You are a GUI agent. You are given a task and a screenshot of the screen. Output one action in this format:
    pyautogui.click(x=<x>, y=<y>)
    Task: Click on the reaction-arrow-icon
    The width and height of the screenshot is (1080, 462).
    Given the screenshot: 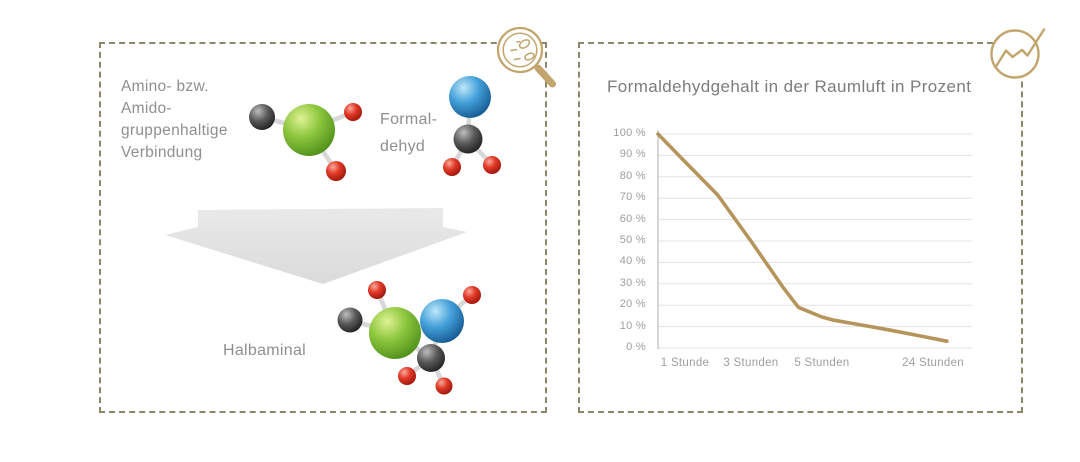 What is the action you would take?
    pyautogui.click(x=316, y=246)
    